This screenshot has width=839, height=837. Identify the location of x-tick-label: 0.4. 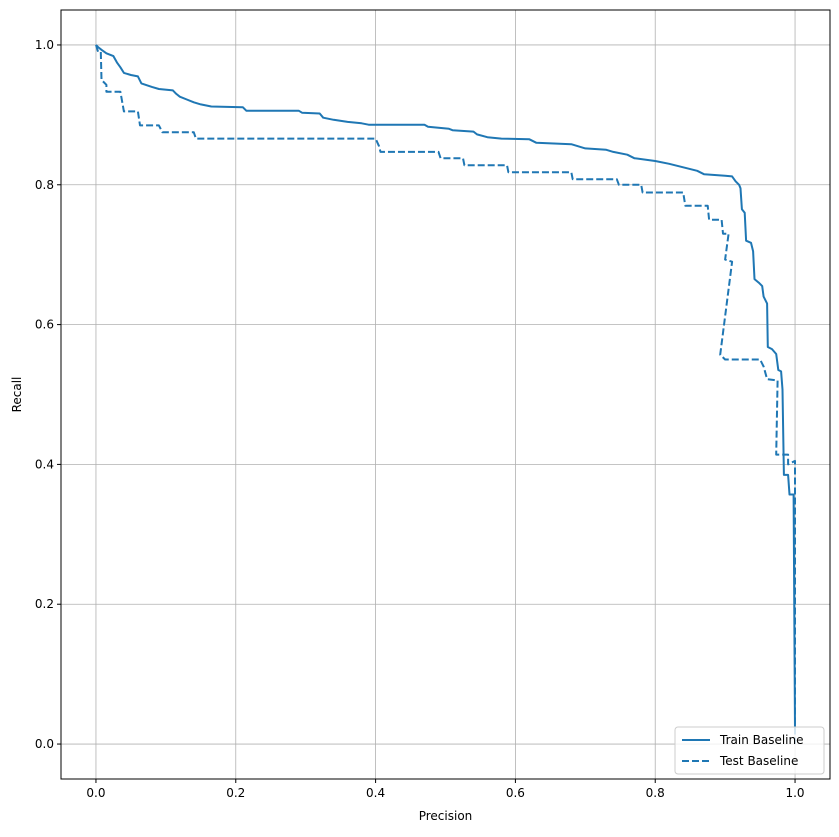
(375, 793).